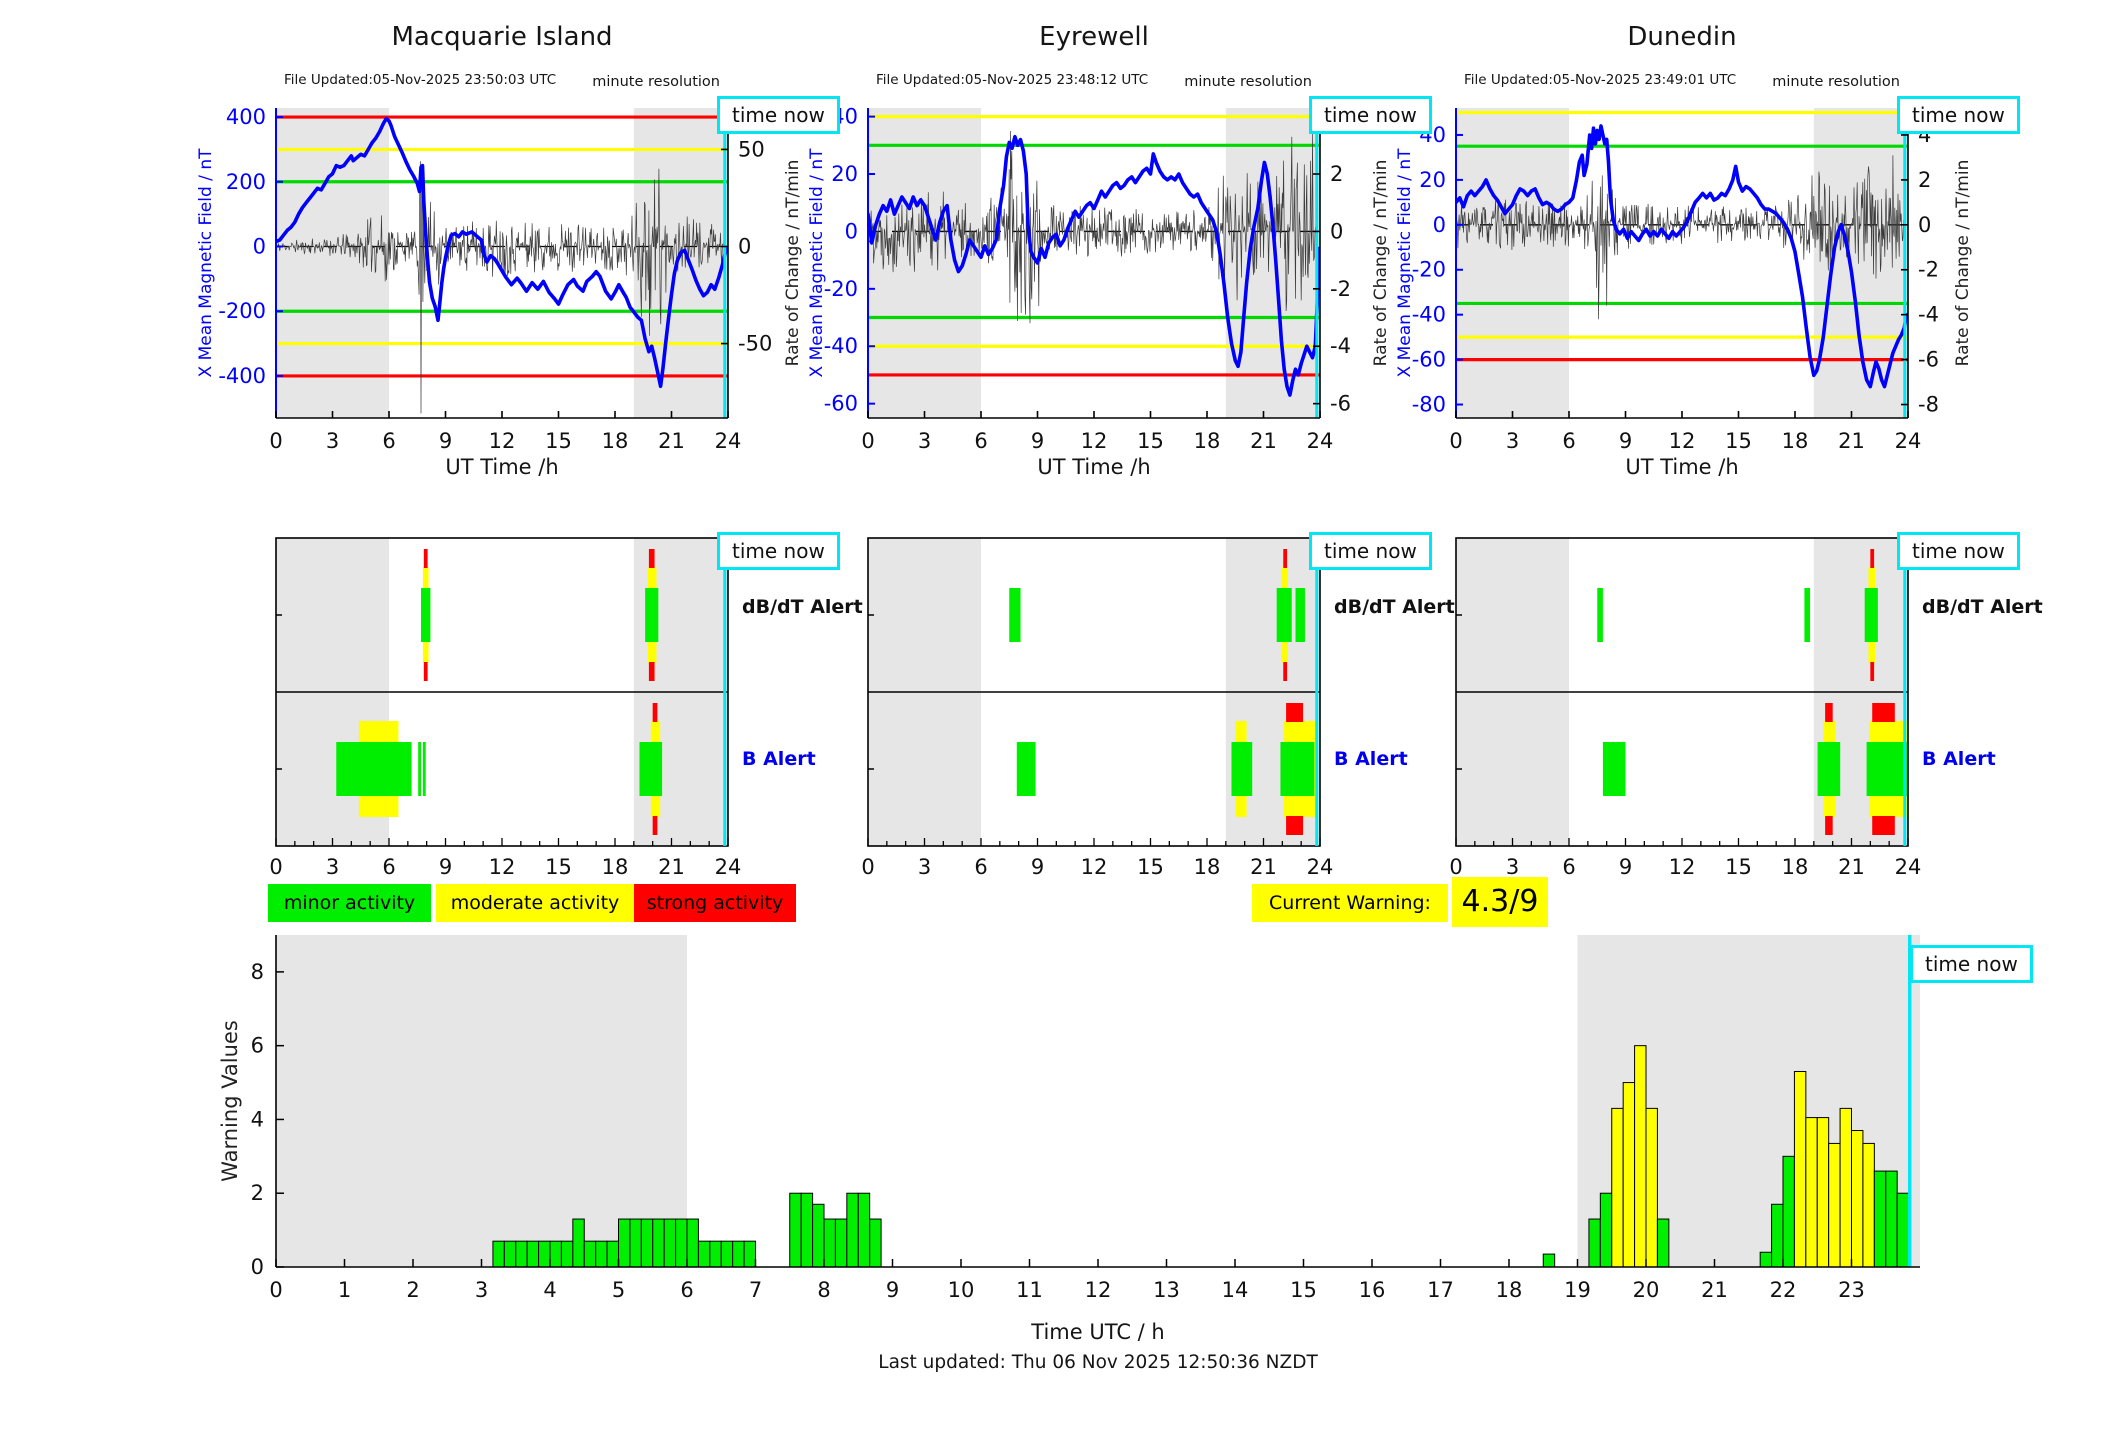  What do you see at coordinates (1235, 1290) in the screenshot?
I see `x-axis-tick-label: 14` at bounding box center [1235, 1290].